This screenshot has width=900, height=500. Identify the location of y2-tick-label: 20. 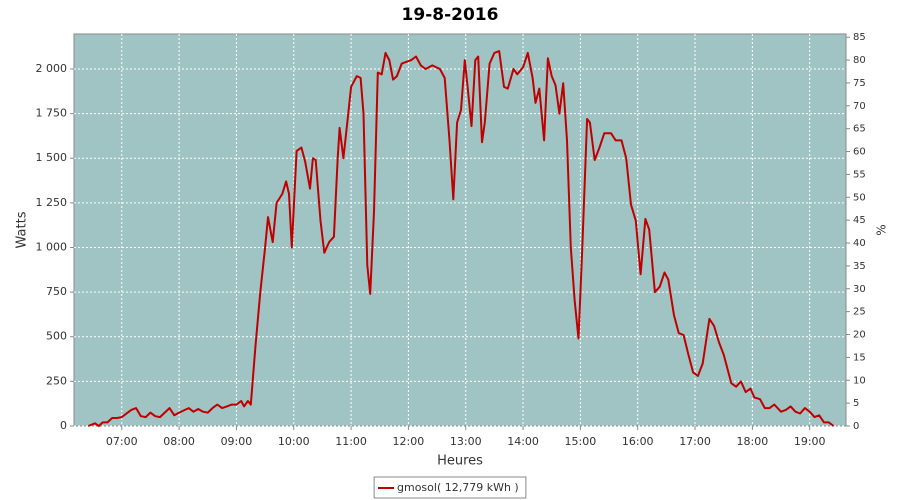
(859, 335).